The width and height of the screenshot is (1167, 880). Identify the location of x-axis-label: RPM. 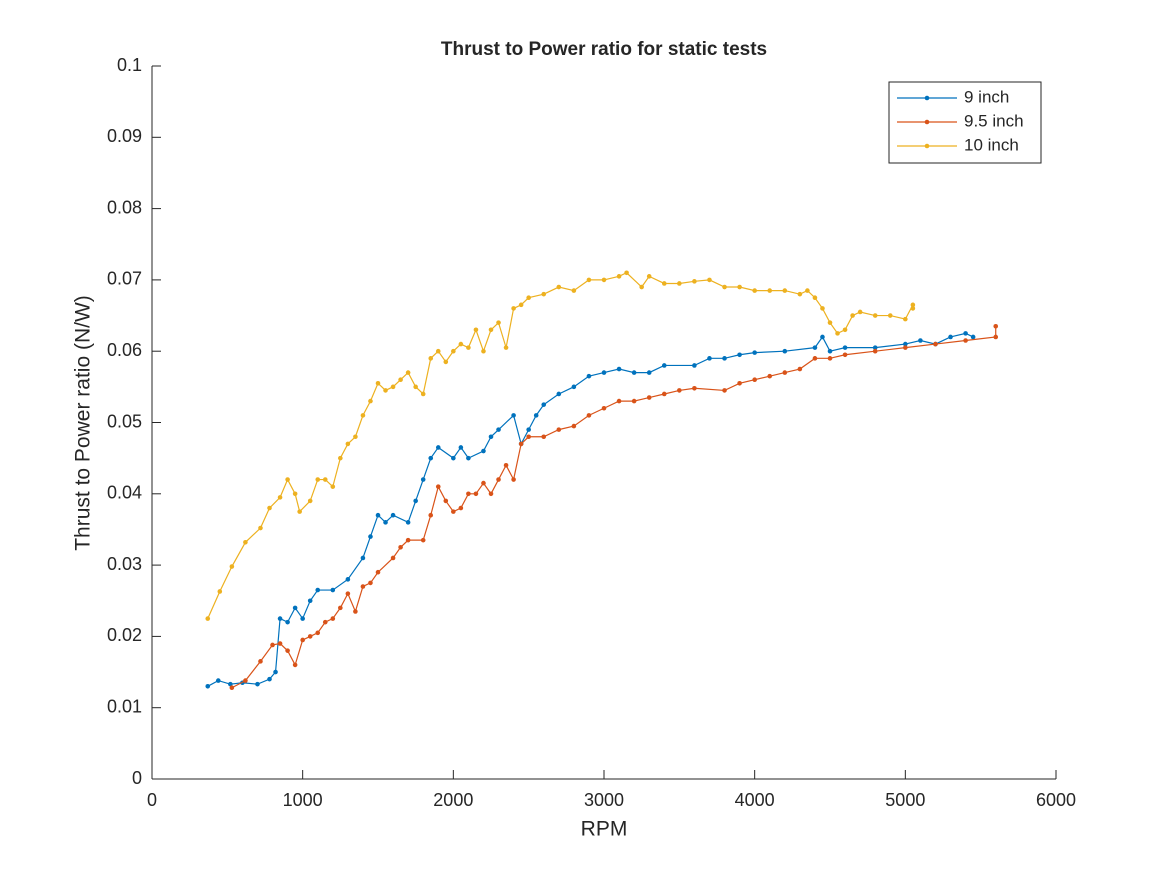
(604, 829).